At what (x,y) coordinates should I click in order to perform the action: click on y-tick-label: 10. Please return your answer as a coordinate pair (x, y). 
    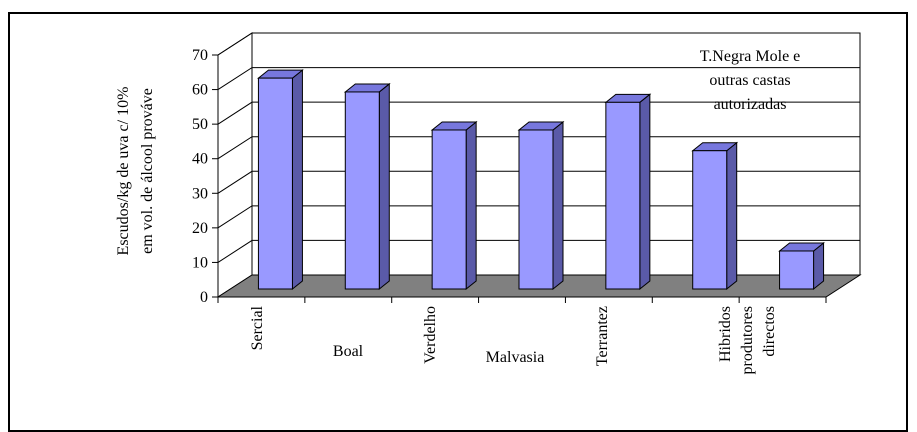
    Looking at the image, I should click on (200, 262).